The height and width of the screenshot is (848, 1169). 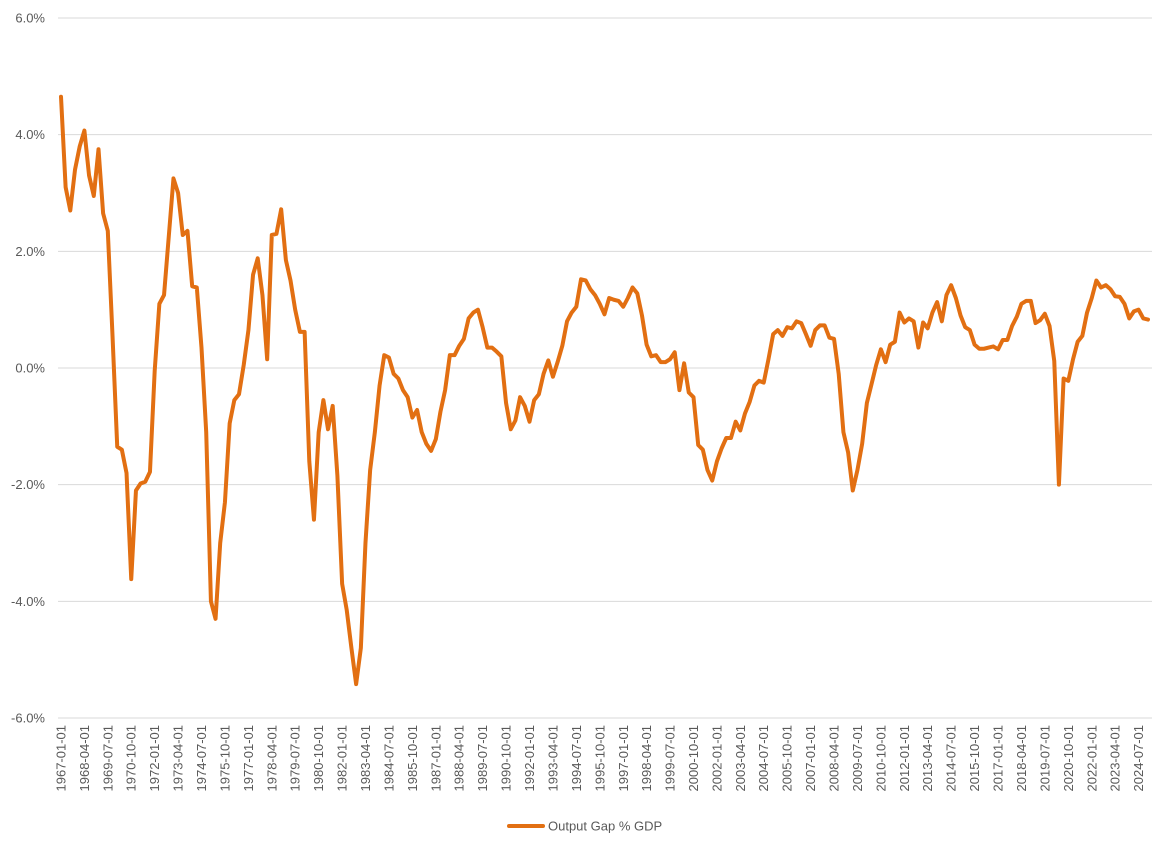 I want to click on x-tick-label: 1993-04-01, so click(x=552, y=758).